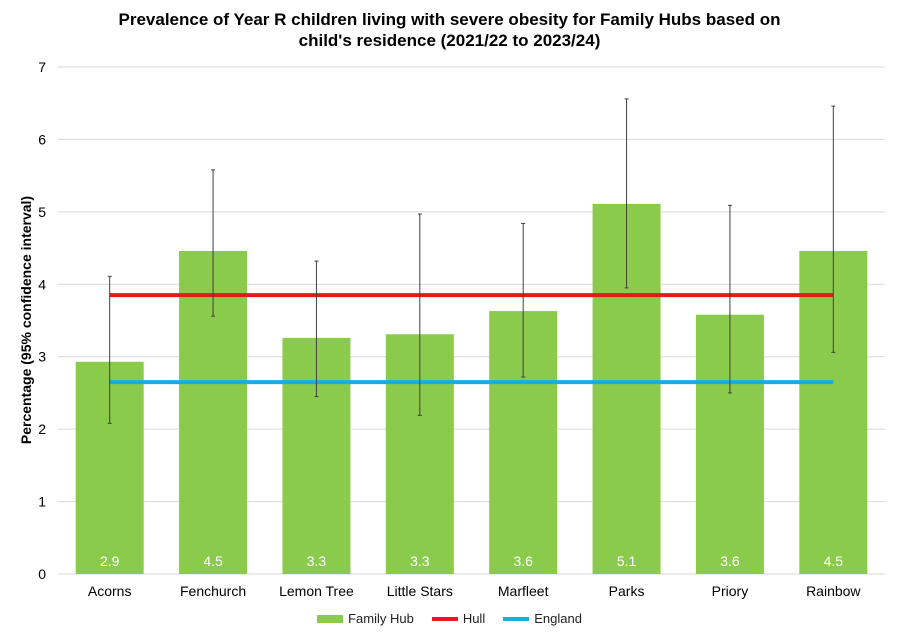  I want to click on legend-item-england: England, so click(542, 618).